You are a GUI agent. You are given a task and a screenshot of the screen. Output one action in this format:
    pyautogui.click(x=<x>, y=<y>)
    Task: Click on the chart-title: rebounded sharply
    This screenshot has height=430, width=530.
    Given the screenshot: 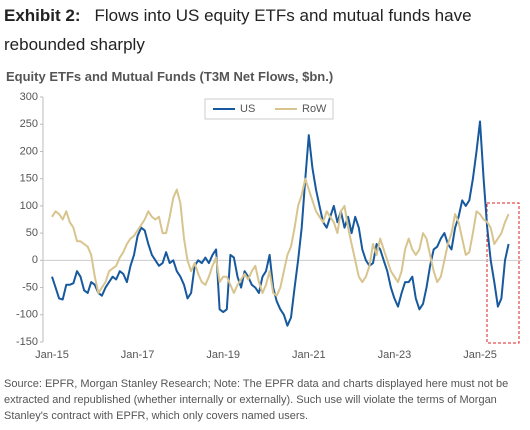 What is the action you would take?
    pyautogui.click(x=74, y=45)
    